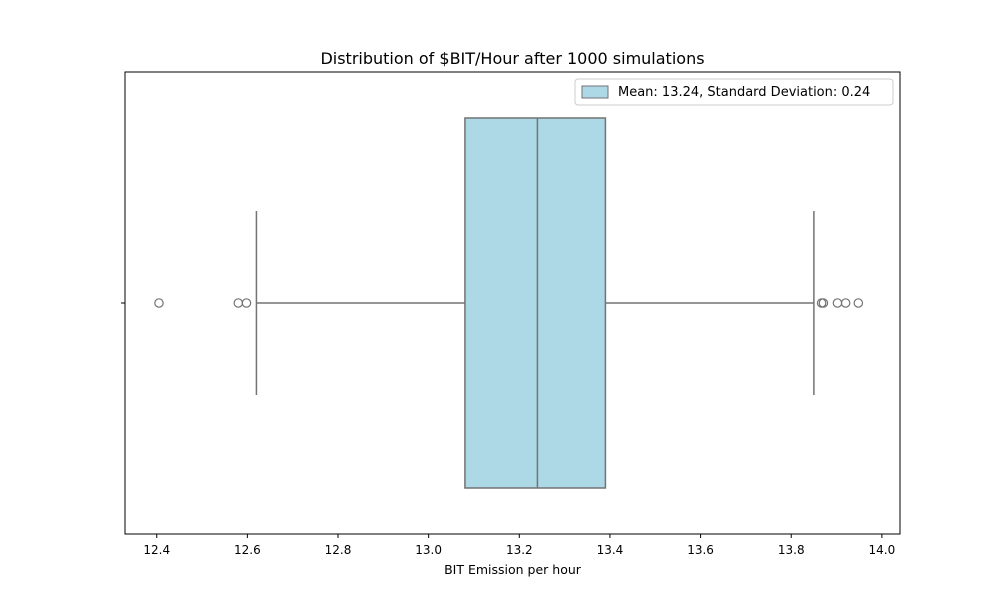  Describe the element at coordinates (247, 550) in the screenshot. I see `x-tick-label: 12.6` at that location.